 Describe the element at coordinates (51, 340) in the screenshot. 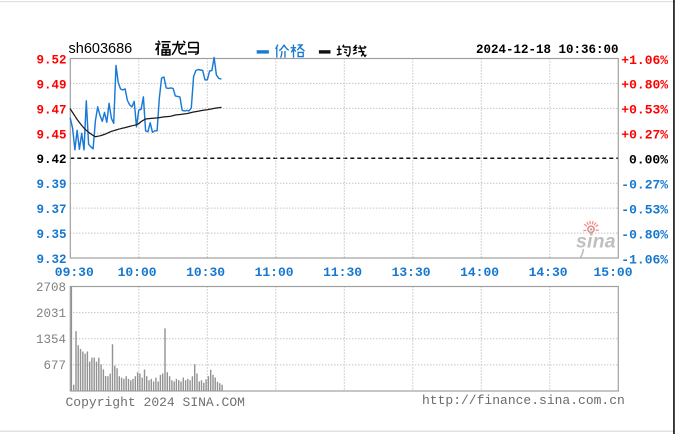

I see `svg-text: 1354` at that location.